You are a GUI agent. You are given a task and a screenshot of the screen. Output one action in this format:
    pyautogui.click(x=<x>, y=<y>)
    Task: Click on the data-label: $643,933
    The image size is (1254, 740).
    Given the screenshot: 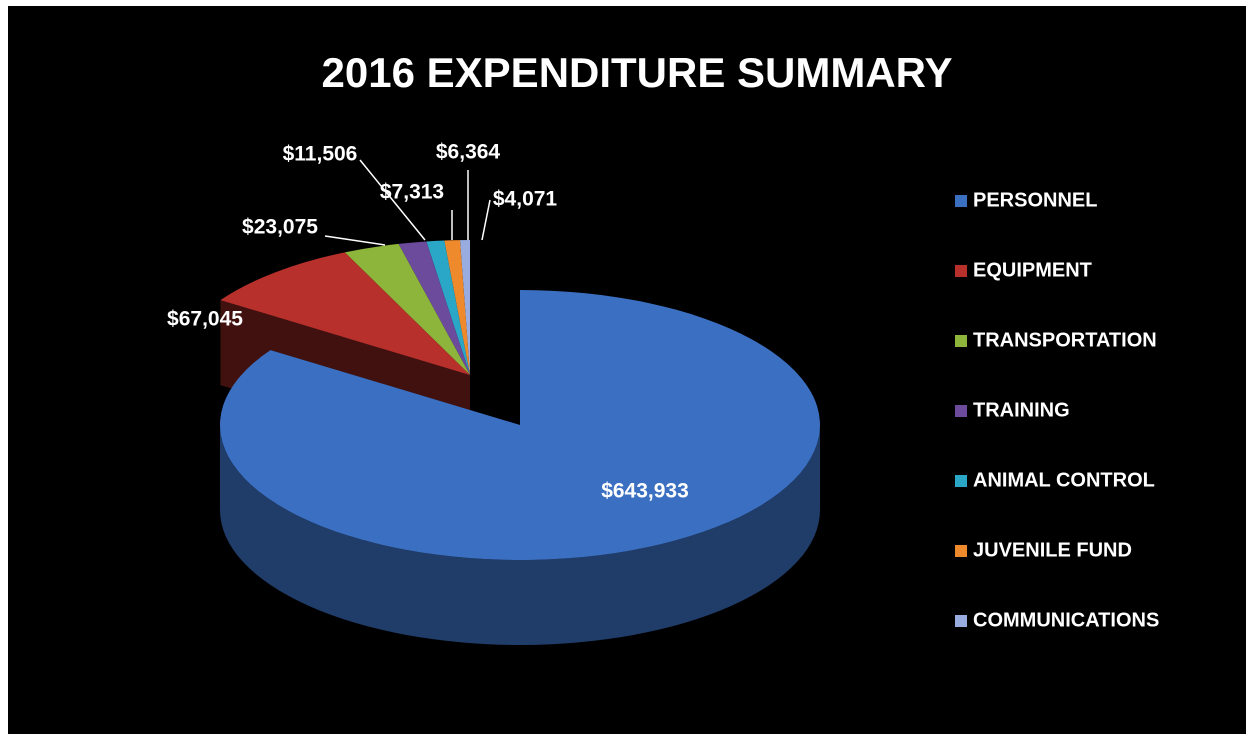 What is the action you would take?
    pyautogui.click(x=645, y=491)
    